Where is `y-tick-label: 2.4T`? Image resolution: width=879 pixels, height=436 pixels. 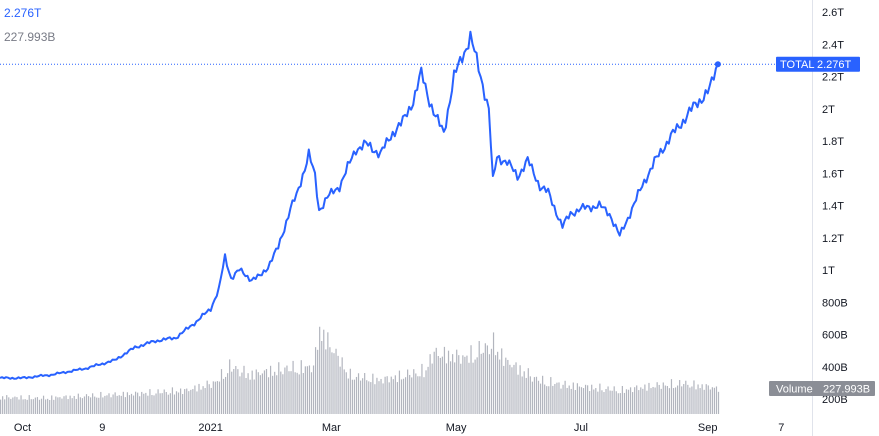 y-tick-label: 2.4T is located at coordinates (833, 45).